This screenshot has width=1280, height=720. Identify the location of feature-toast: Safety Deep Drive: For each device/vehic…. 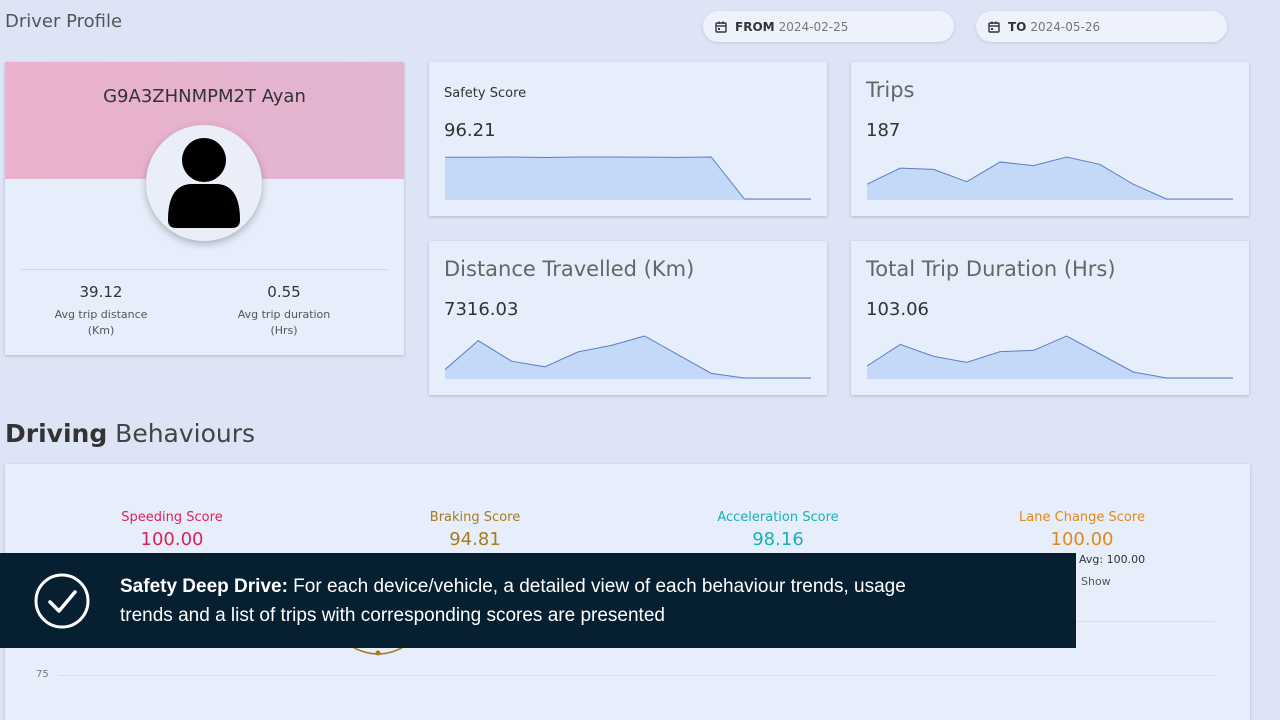
(538, 600).